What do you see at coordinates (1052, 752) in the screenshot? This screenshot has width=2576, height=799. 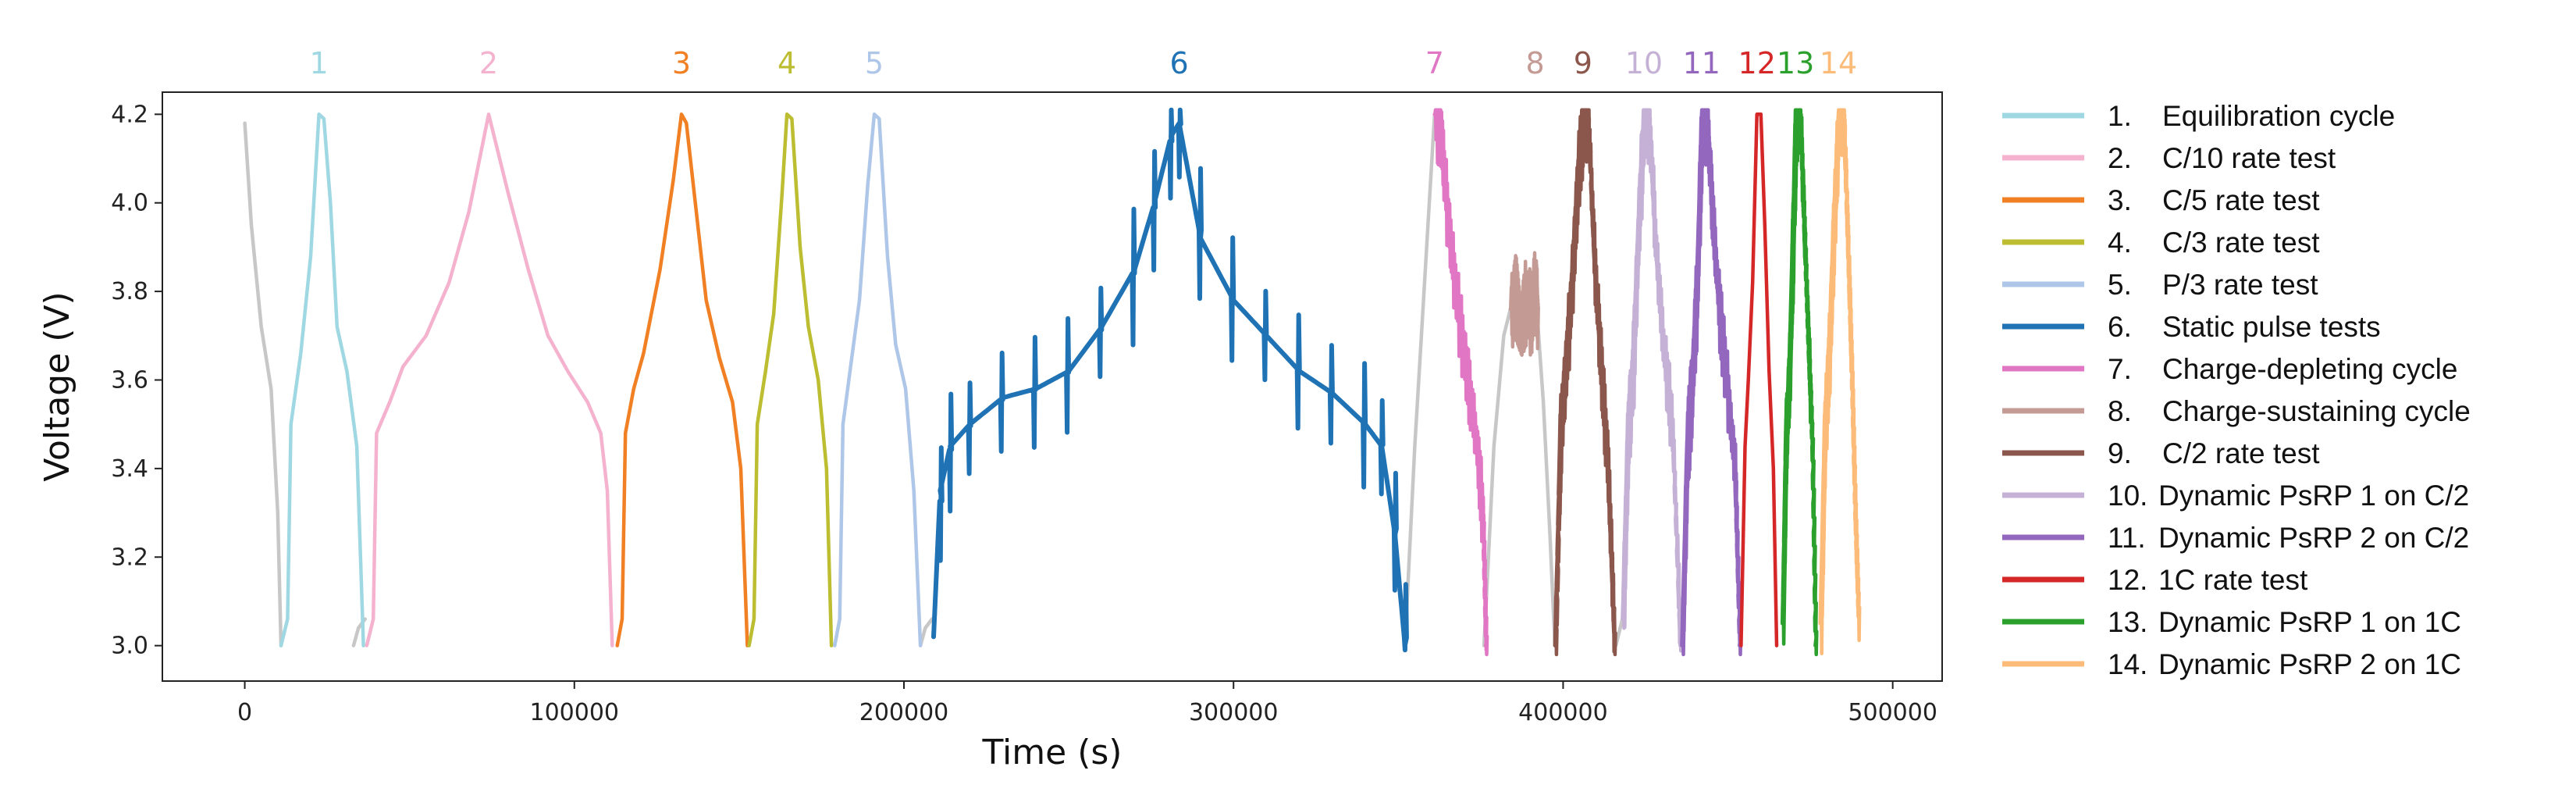 I see `x-axis-title: Time (s)` at bounding box center [1052, 752].